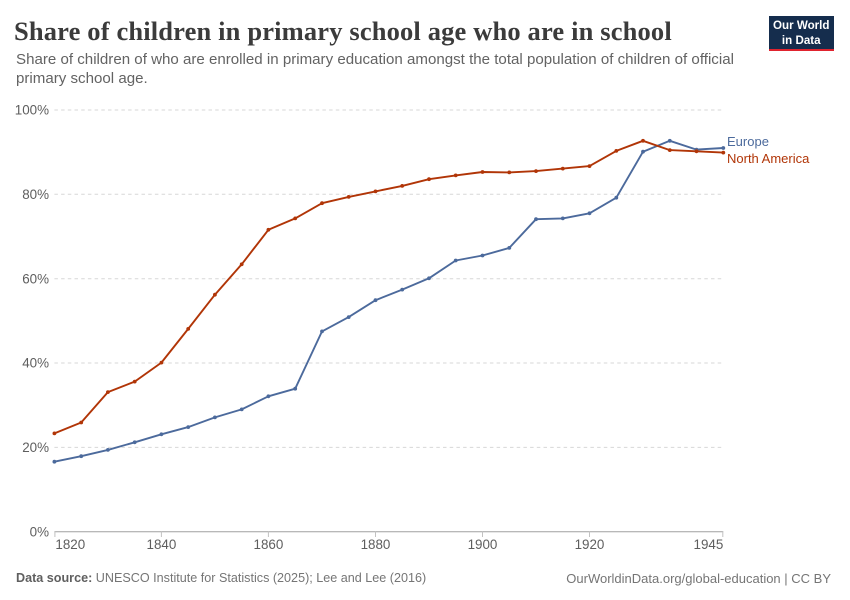 The width and height of the screenshot is (850, 600). What do you see at coordinates (483, 544) in the screenshot?
I see `svg-text: 1900` at bounding box center [483, 544].